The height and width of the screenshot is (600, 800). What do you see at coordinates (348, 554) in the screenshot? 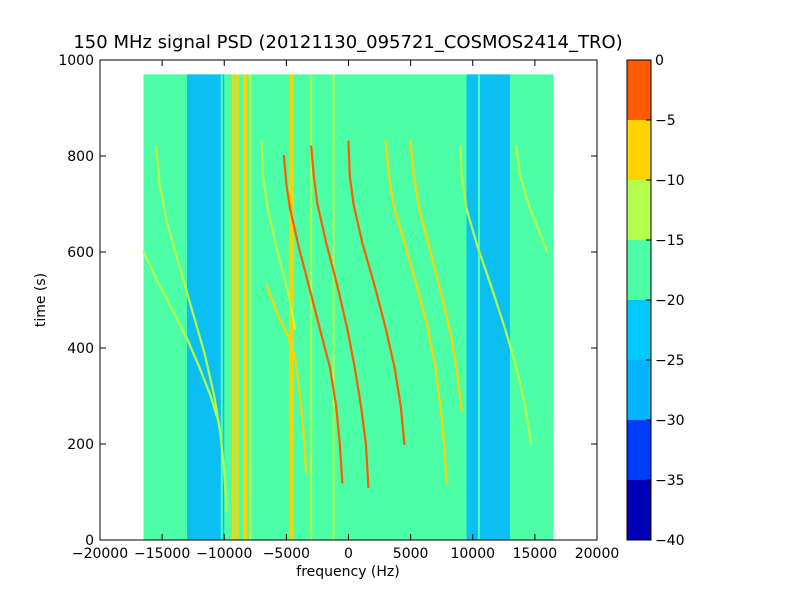
I see `x-tick-label: 0` at bounding box center [348, 554].